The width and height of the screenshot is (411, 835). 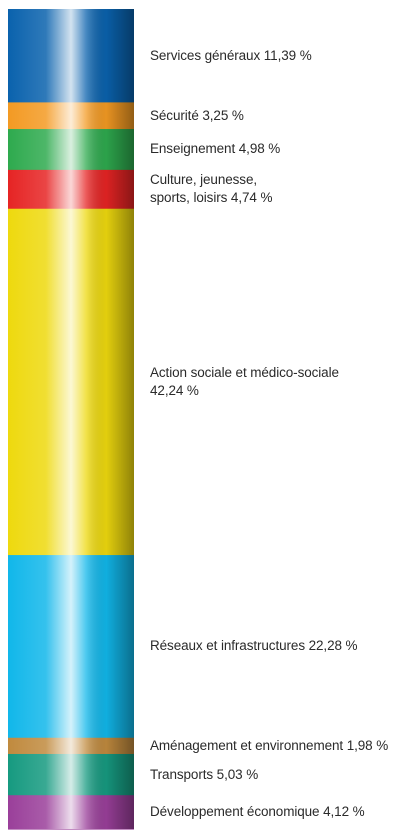 I want to click on segment-label: Aménagement et environnement 1,98 %, so click(x=269, y=745).